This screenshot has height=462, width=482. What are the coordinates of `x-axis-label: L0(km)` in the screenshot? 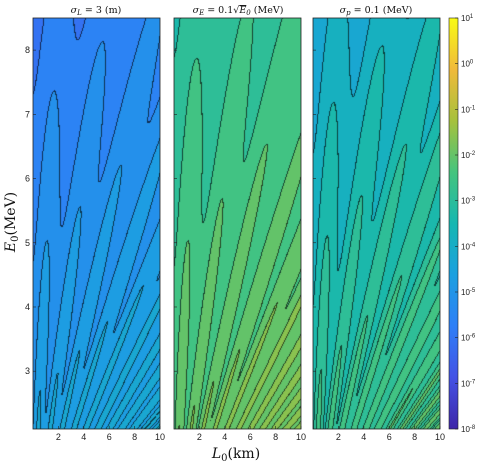 It's located at (235, 454).